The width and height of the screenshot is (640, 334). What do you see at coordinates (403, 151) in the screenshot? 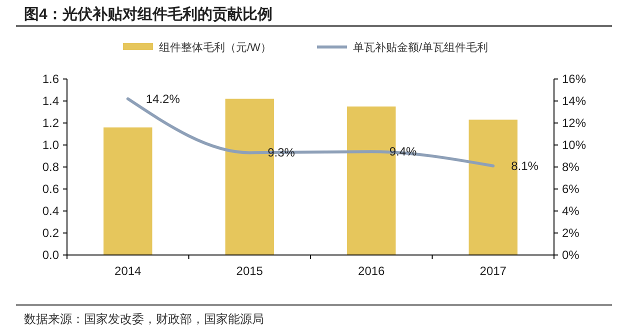
I see `data-label: 9.4%` at bounding box center [403, 151].